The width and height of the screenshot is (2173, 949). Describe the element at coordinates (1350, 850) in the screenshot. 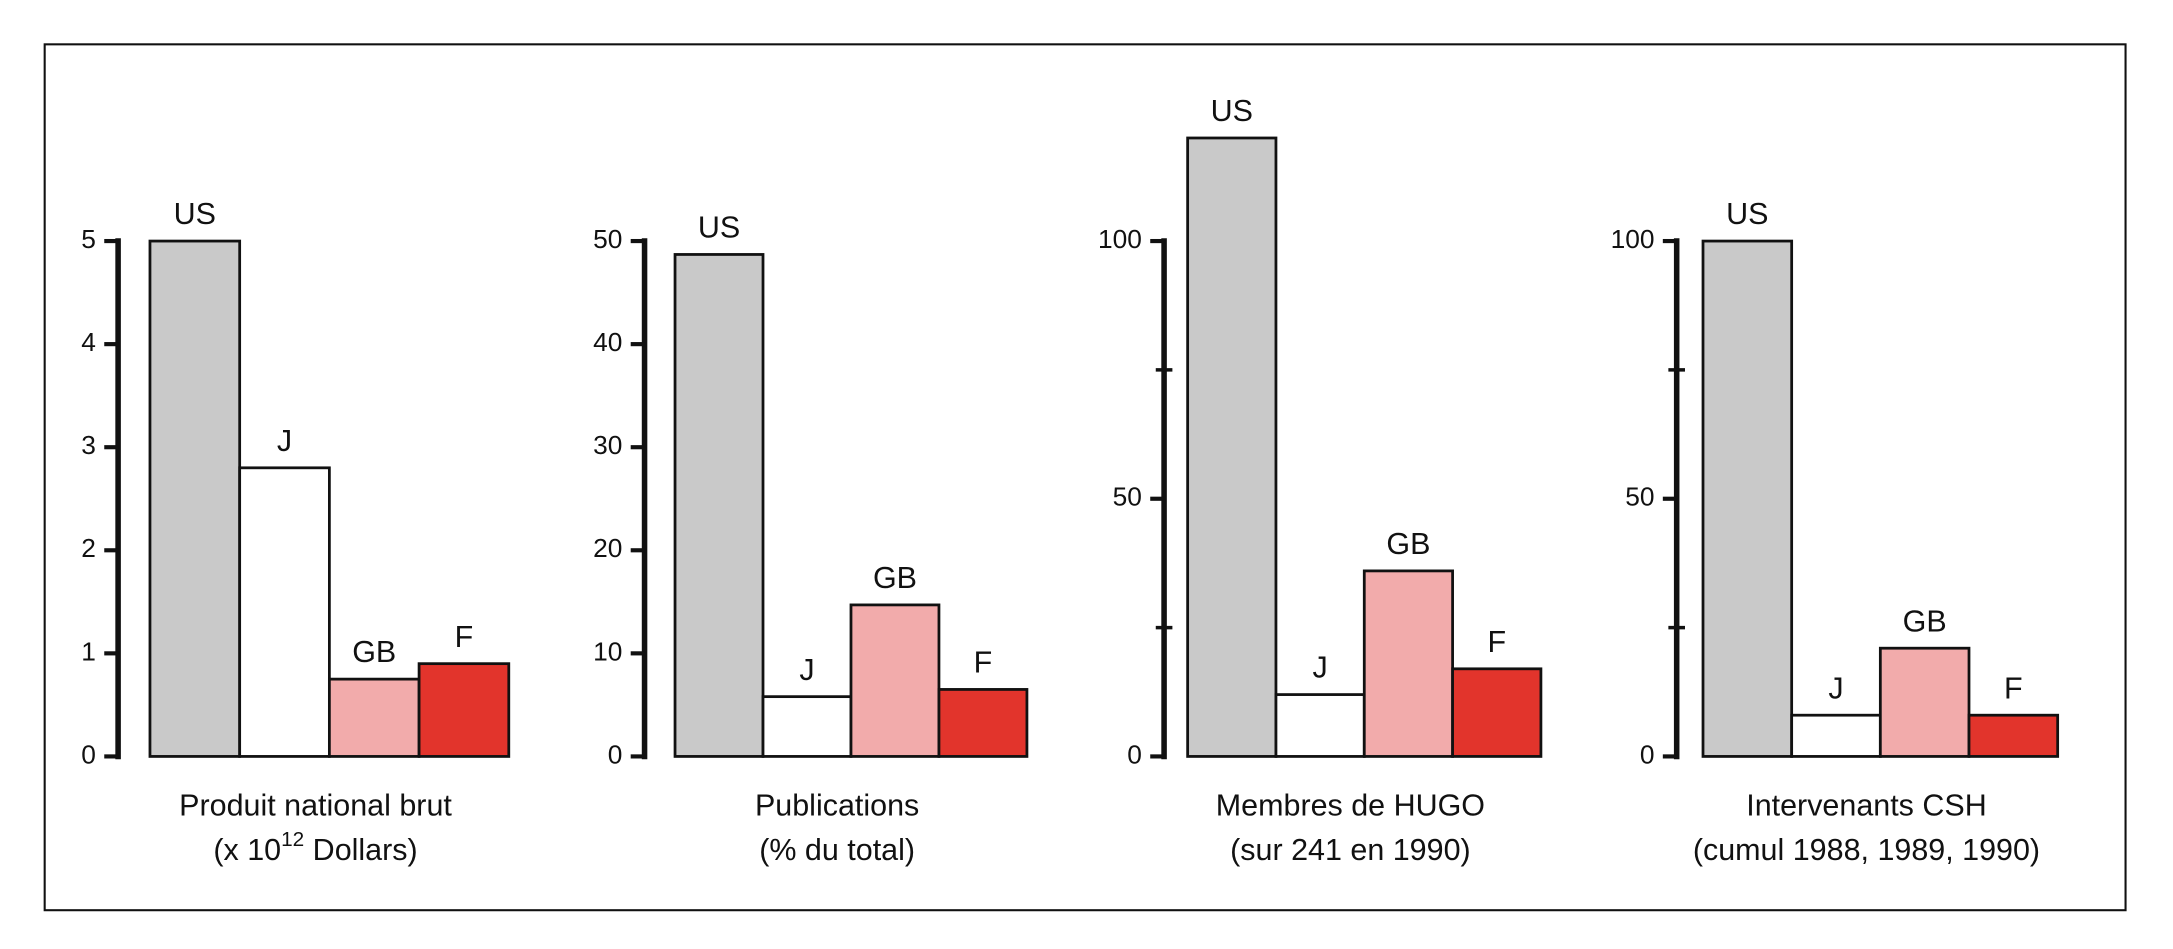

I see `x-axis-label: (sur 241 en 1990)` at that location.